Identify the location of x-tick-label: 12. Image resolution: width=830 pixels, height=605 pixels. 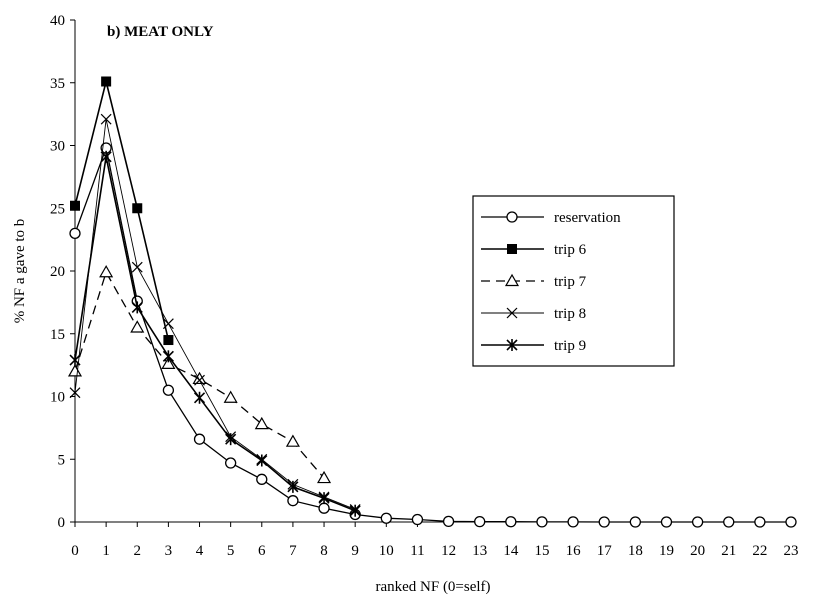
(448, 551).